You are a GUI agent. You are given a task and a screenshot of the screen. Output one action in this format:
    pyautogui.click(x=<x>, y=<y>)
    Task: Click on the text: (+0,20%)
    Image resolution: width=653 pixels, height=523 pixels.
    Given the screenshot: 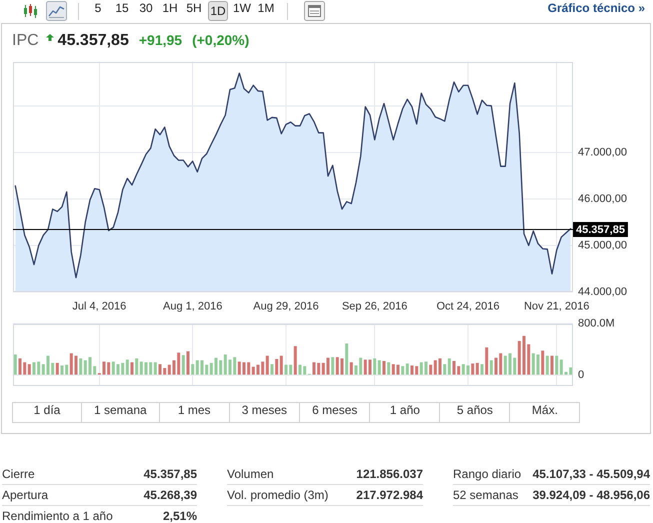 What is the action you would take?
    pyautogui.click(x=221, y=40)
    